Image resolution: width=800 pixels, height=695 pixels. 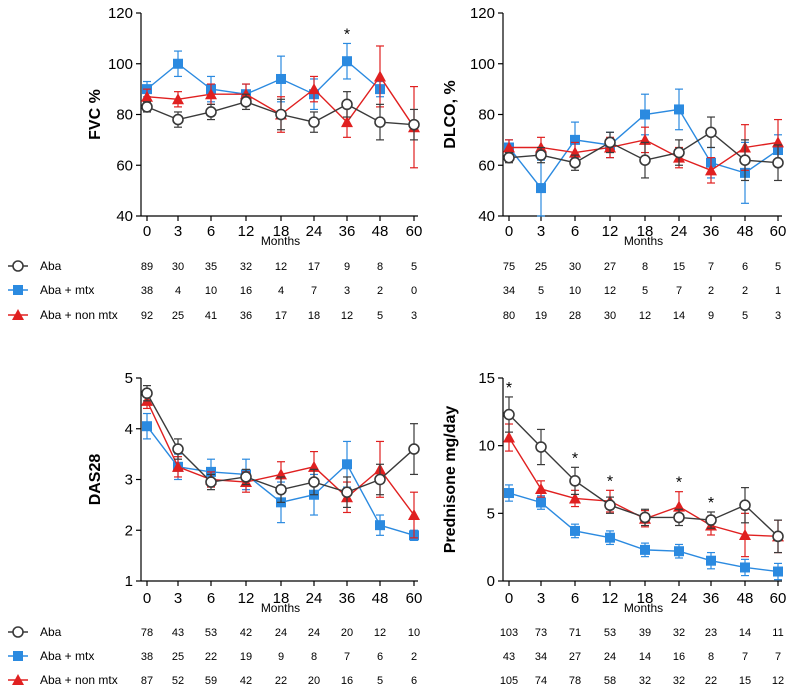 I want to click on sample-count: 27, so click(x=575, y=657).